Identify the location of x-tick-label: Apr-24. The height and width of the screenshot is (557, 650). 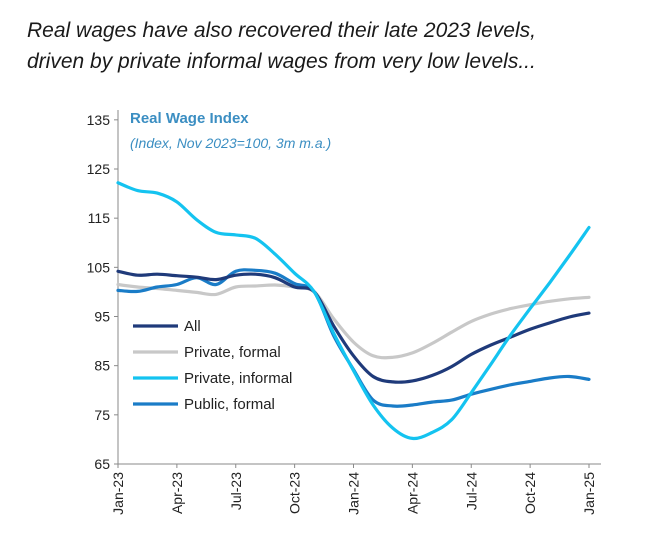
(412, 493).